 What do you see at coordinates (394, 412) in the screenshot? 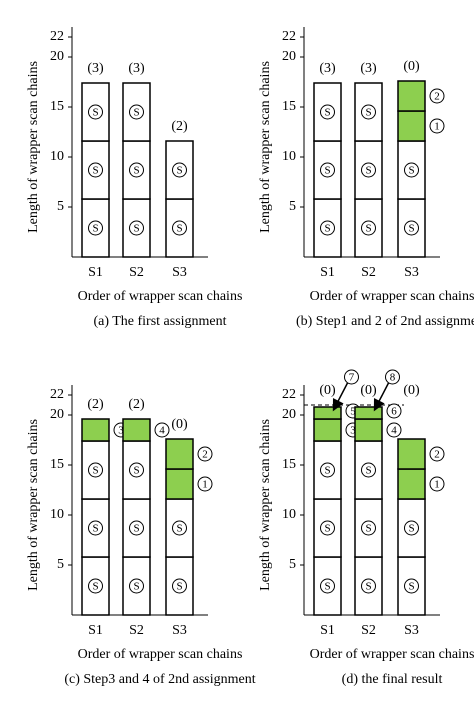
I see `segment-label: 6` at bounding box center [394, 412].